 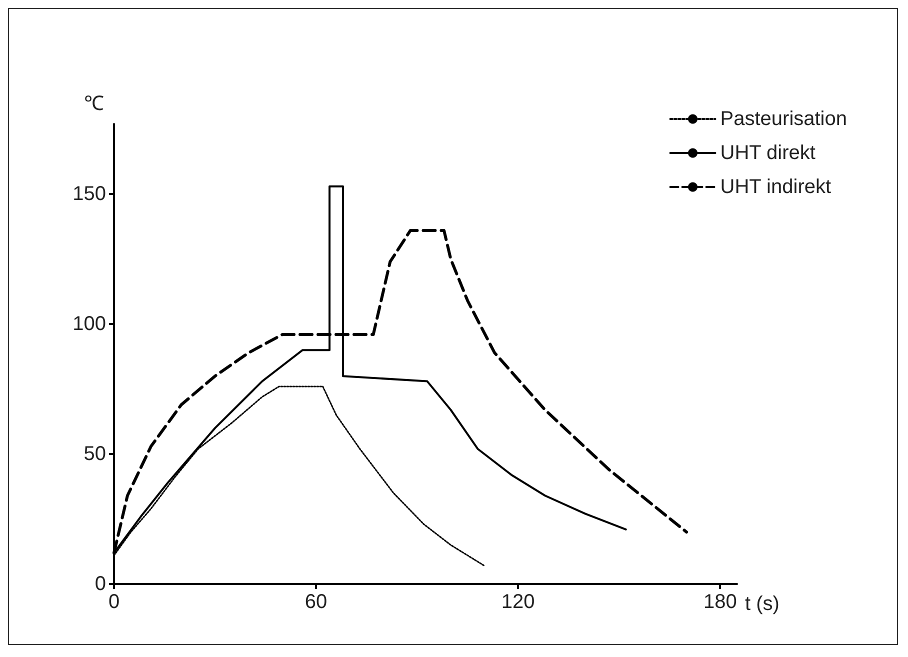 What do you see at coordinates (720, 602) in the screenshot?
I see `x-tick-label: 180` at bounding box center [720, 602].